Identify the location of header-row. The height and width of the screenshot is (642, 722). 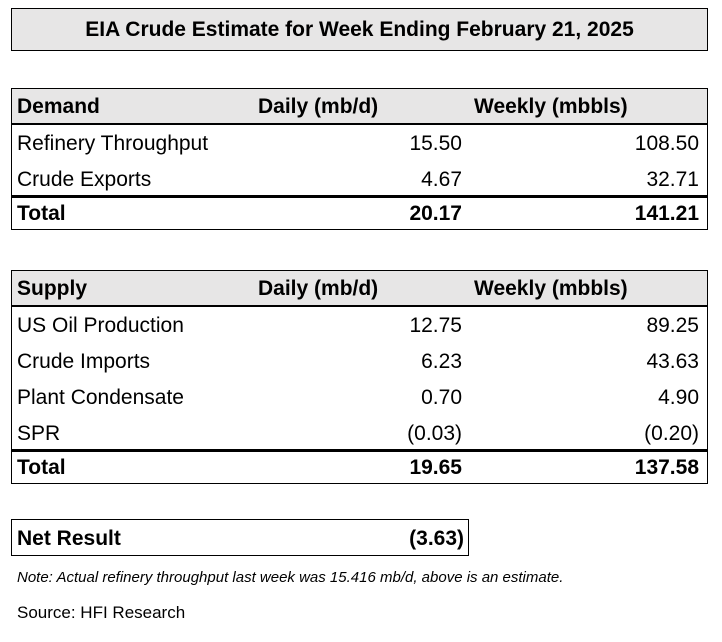
(359, 288).